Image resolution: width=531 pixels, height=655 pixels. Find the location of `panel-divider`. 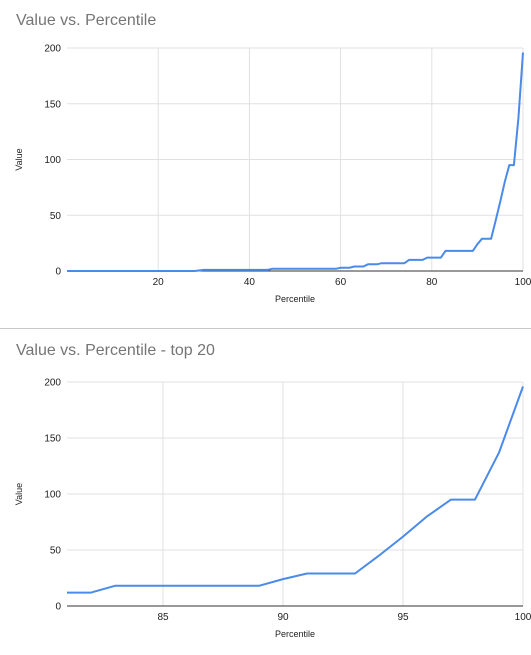

panel-divider is located at coordinates (265, 328).